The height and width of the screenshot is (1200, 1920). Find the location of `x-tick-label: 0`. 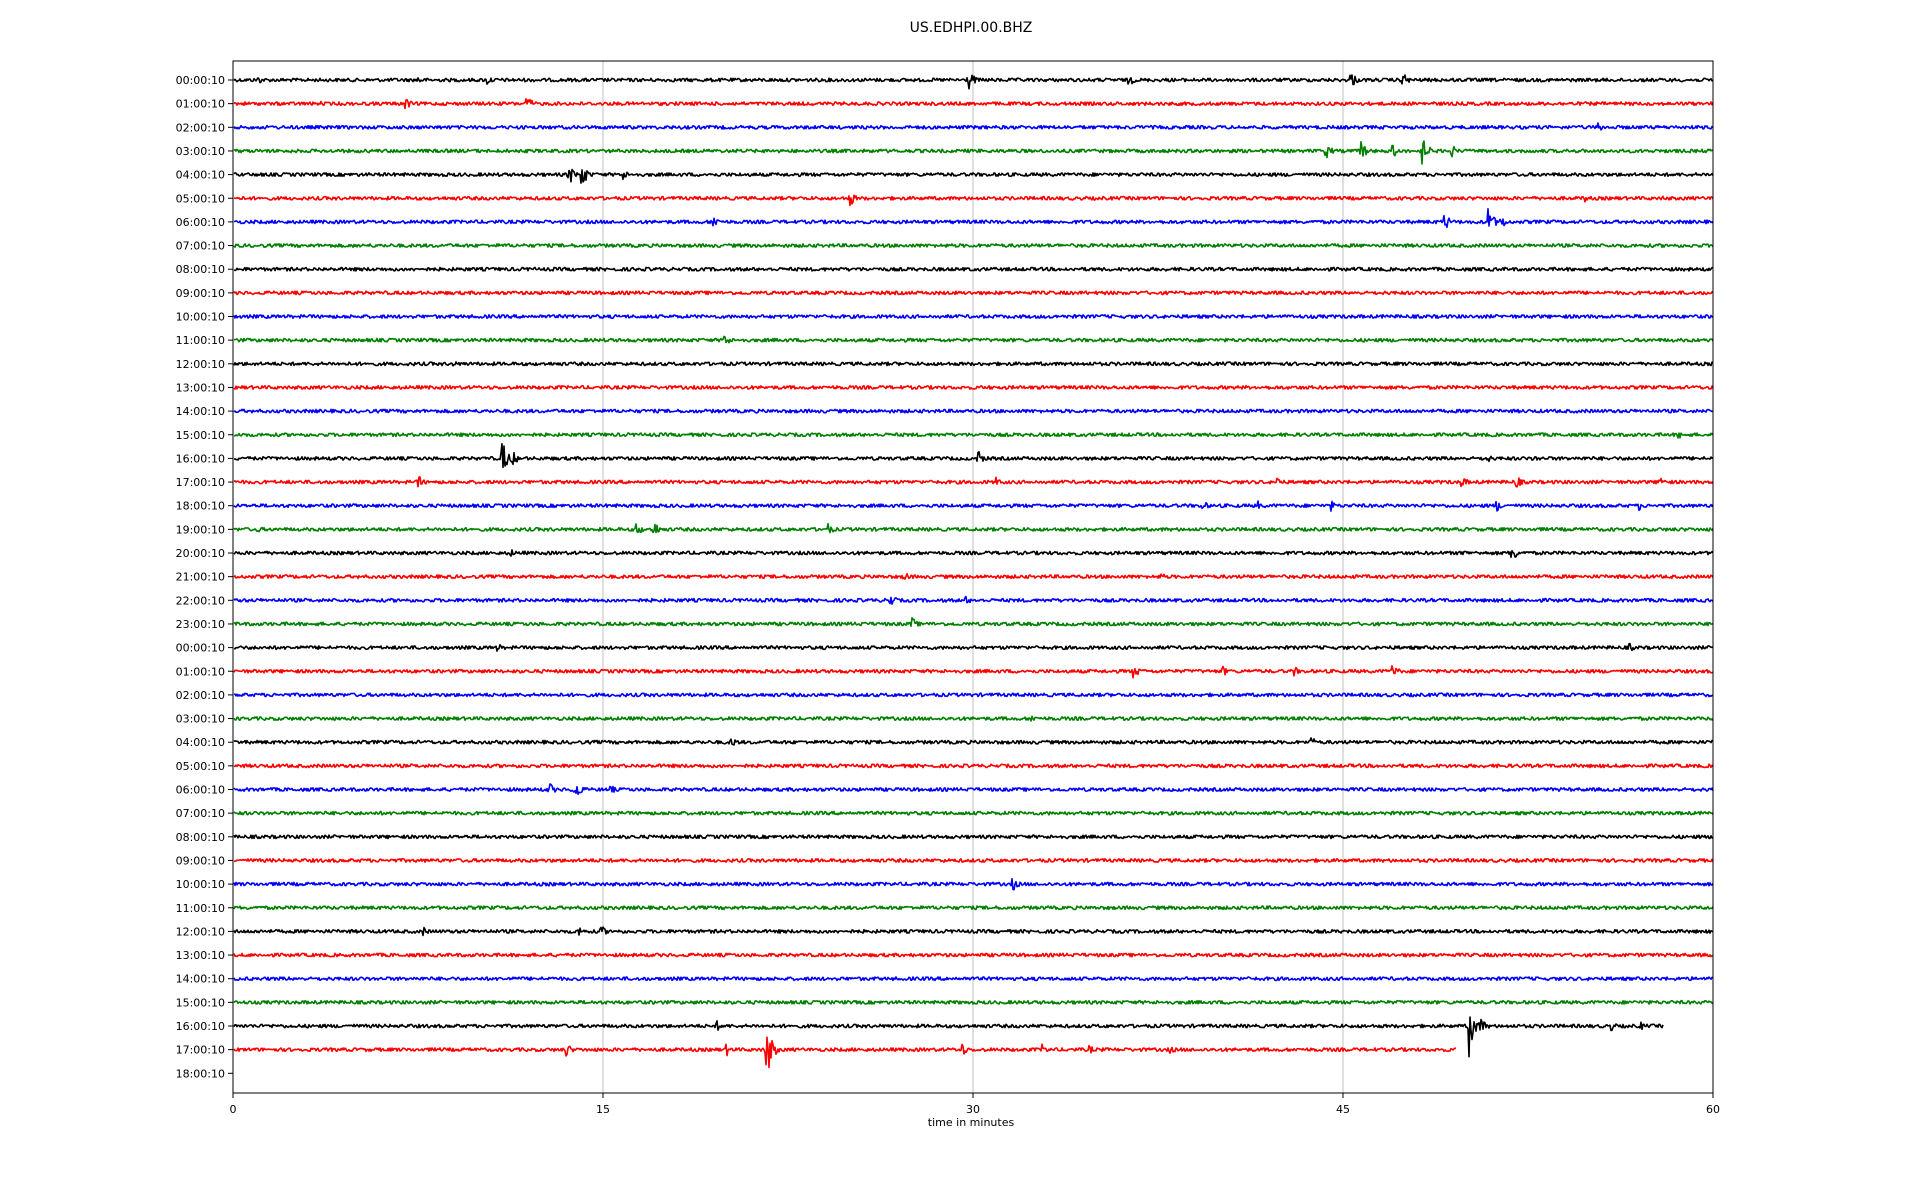

x-tick-label: 0 is located at coordinates (233, 1109).